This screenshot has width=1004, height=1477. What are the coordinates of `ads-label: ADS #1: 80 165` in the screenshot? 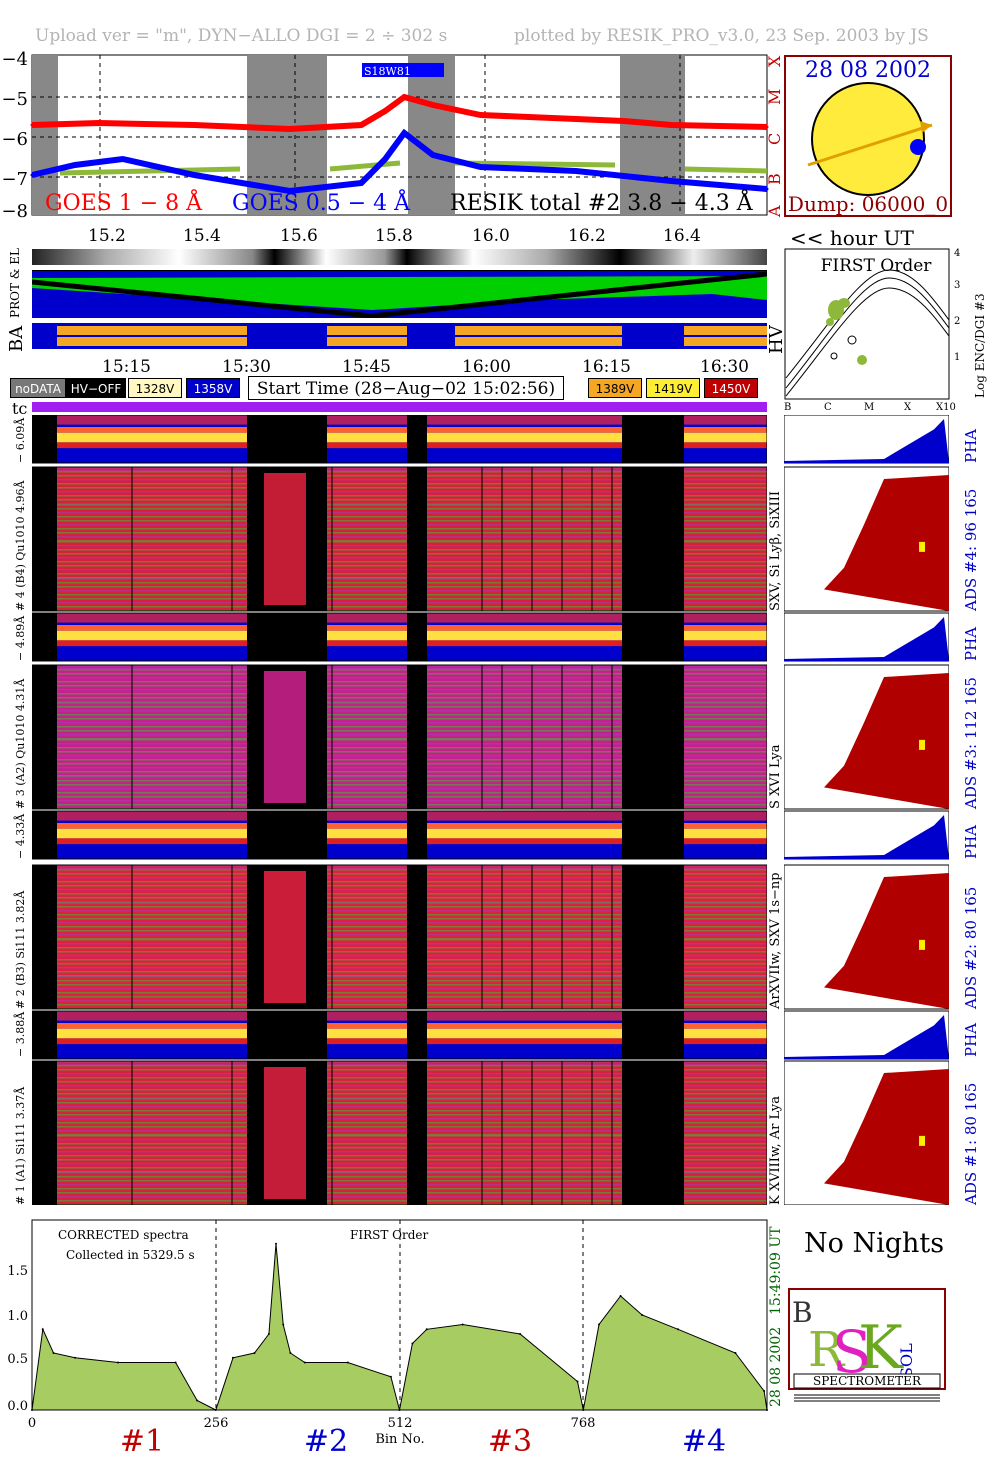 It's located at (971, 1143).